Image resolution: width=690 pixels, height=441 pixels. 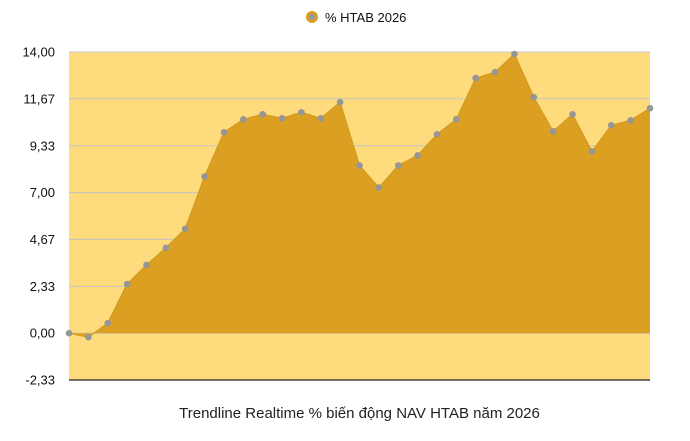 I want to click on y-tick-label: 11,67, so click(x=39, y=98).